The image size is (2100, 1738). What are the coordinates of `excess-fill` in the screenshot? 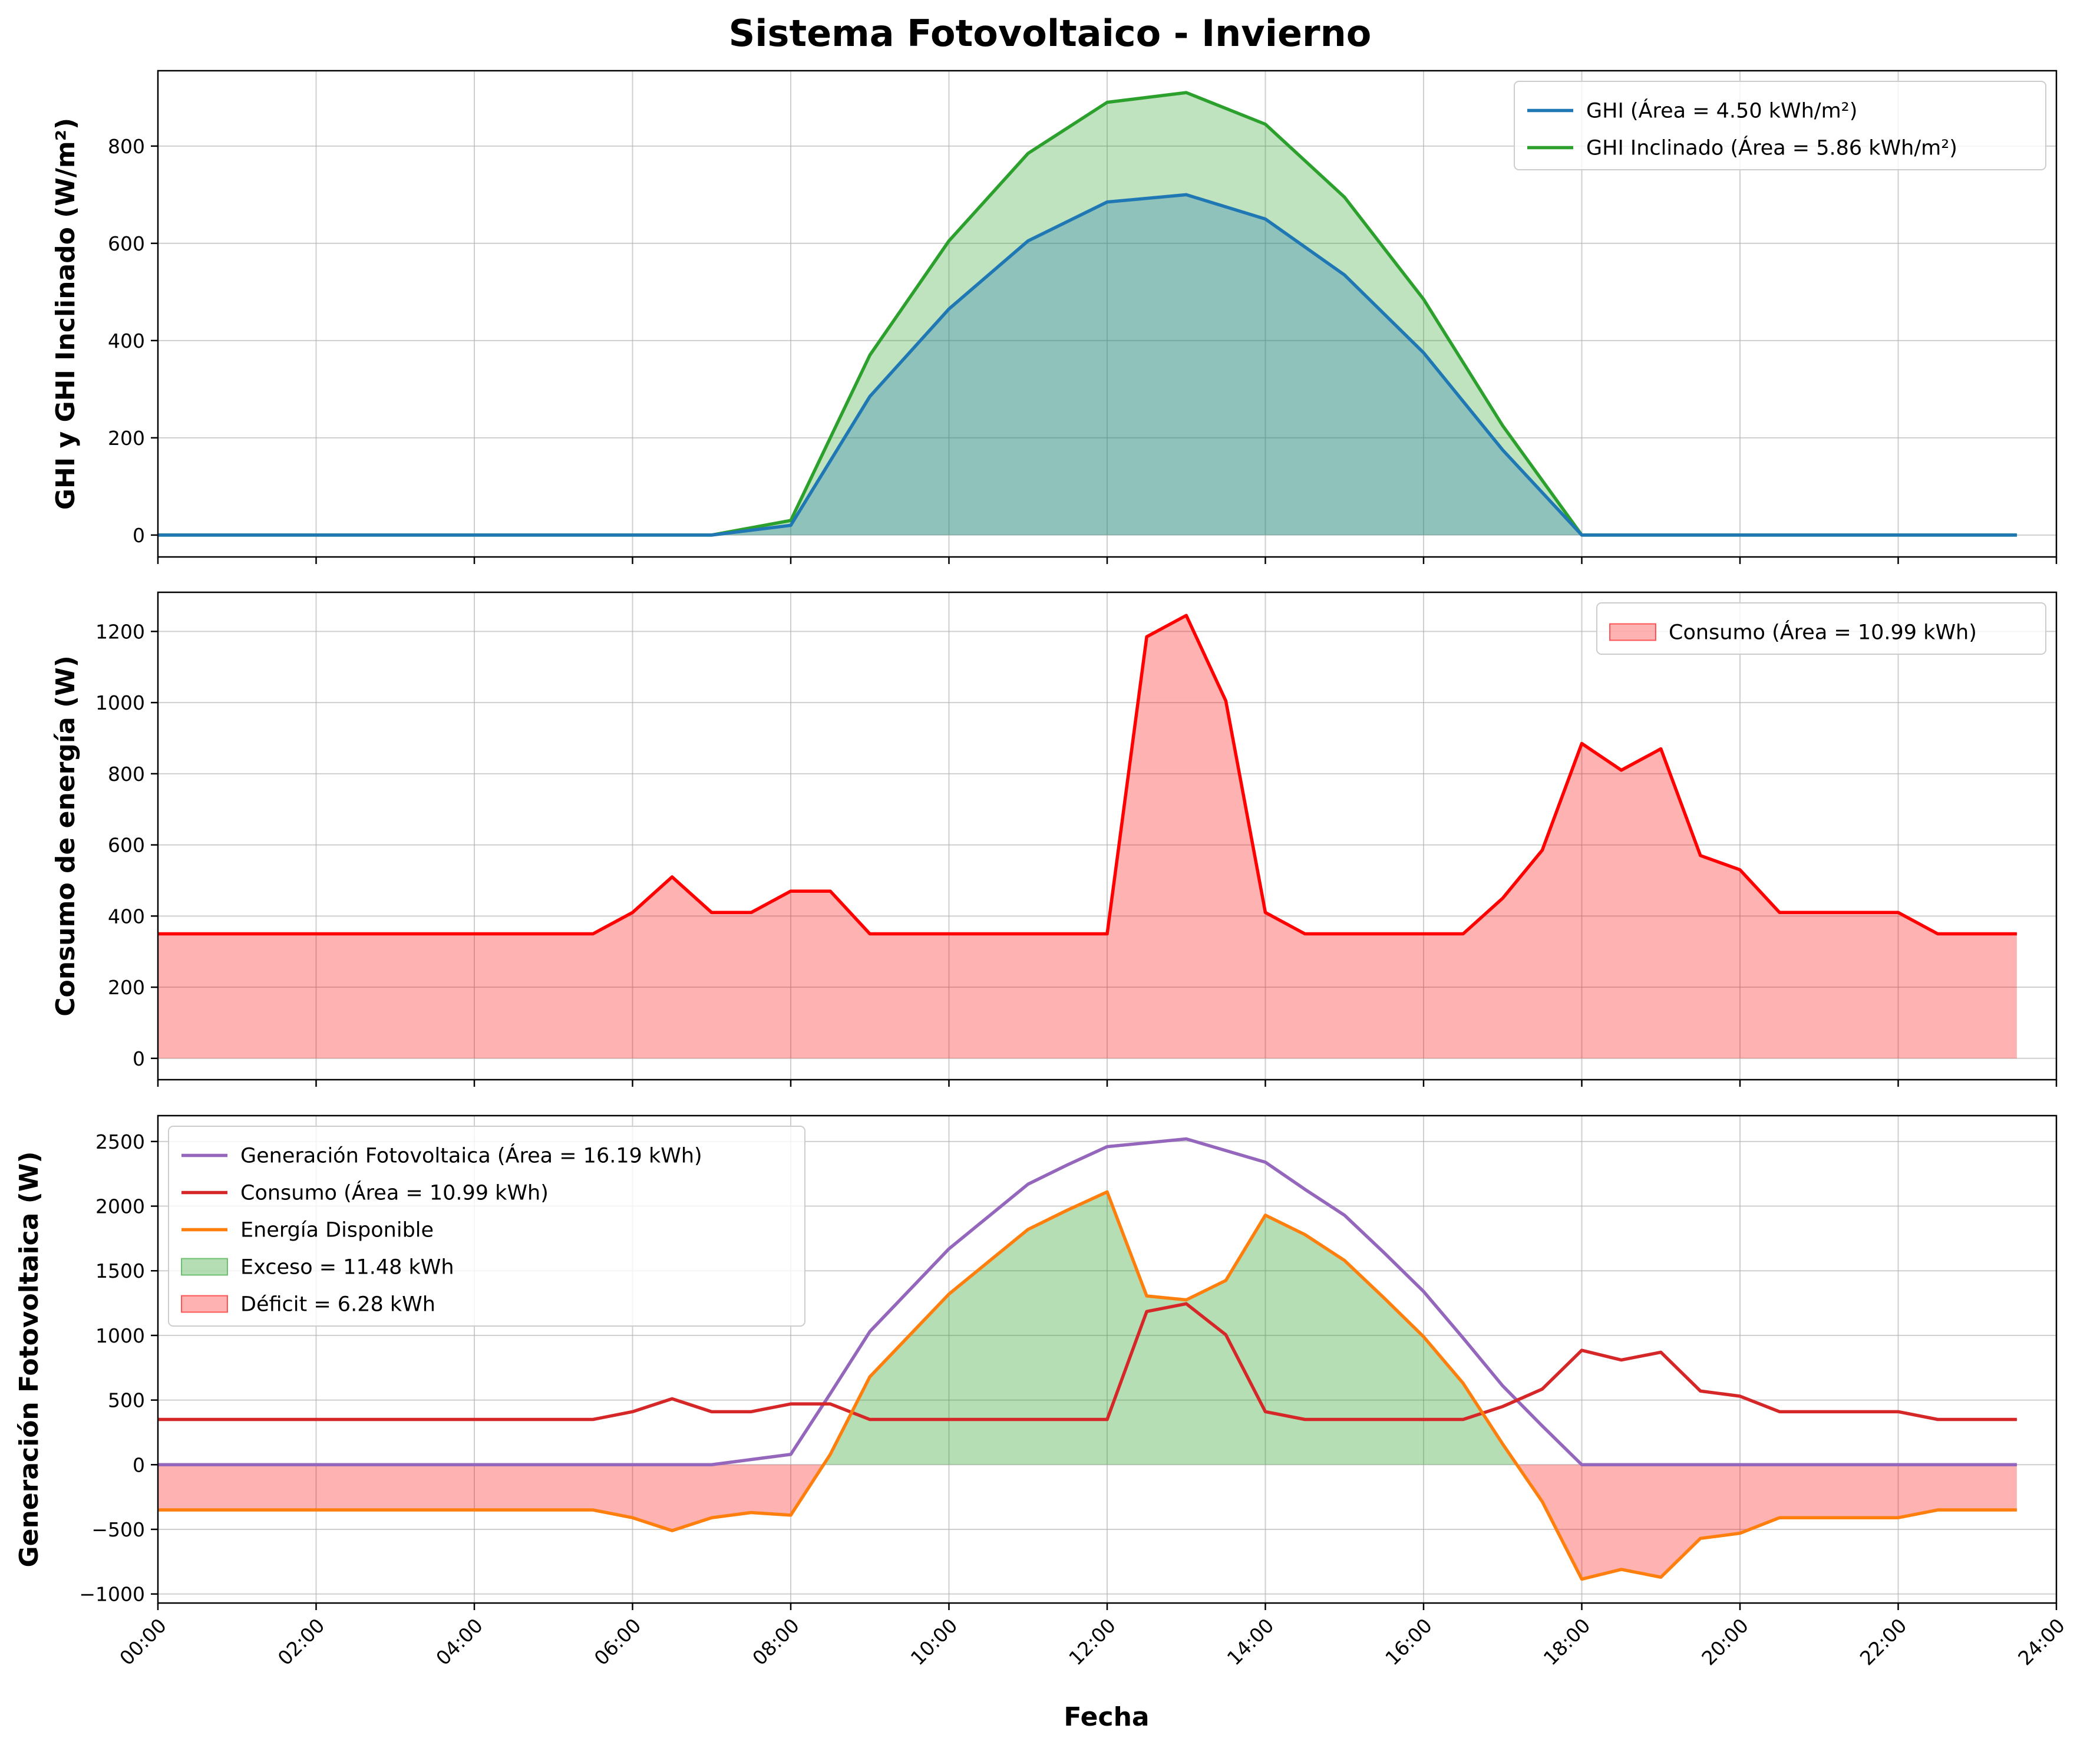 It's located at (1087, 1328).